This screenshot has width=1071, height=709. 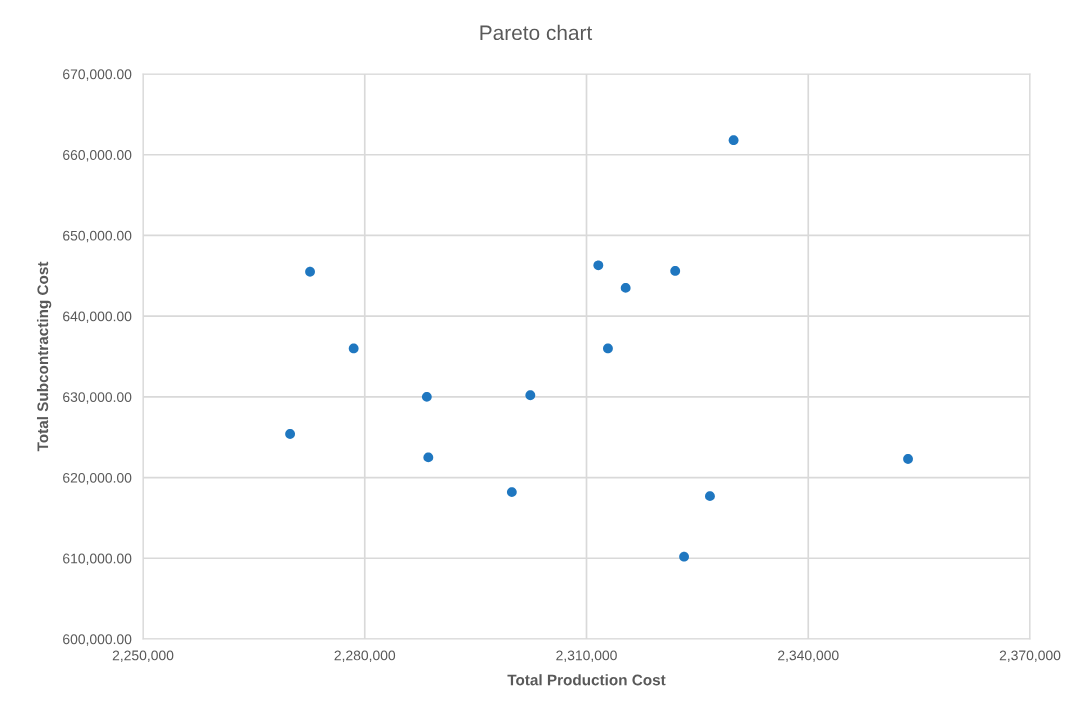 What do you see at coordinates (143, 656) in the screenshot?
I see `x-tick-label: 2,250,000` at bounding box center [143, 656].